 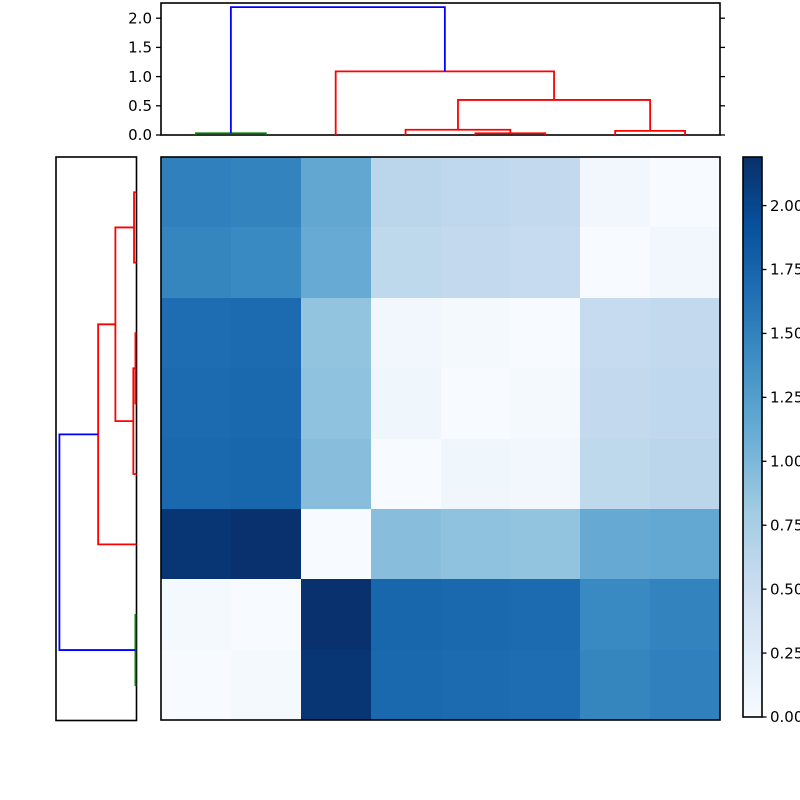 What do you see at coordinates (785, 653) in the screenshot?
I see `colorbar-tick-label: 0.25` at bounding box center [785, 653].